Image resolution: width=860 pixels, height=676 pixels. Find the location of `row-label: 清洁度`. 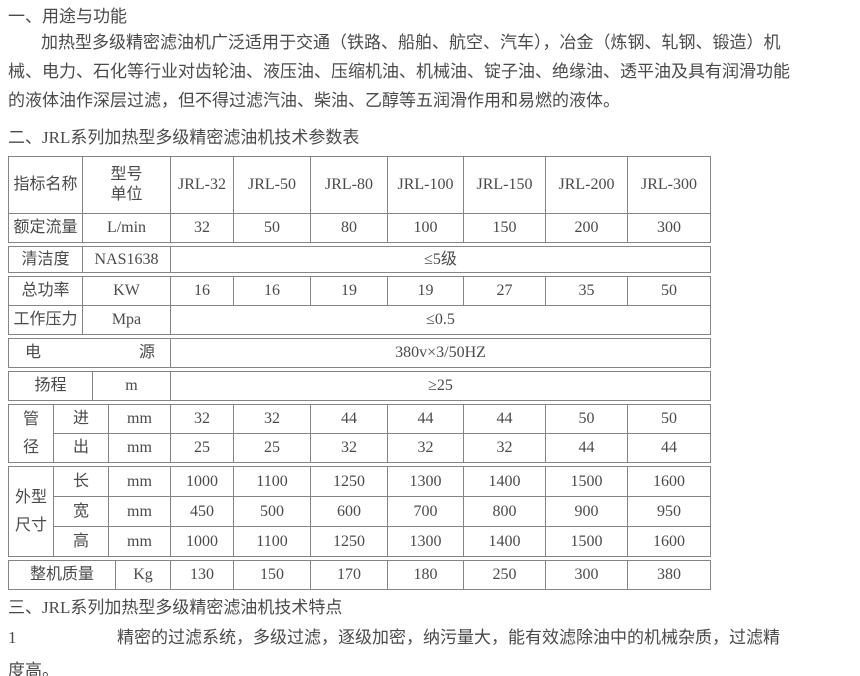

row-label: 清洁度 is located at coordinates (45, 259).